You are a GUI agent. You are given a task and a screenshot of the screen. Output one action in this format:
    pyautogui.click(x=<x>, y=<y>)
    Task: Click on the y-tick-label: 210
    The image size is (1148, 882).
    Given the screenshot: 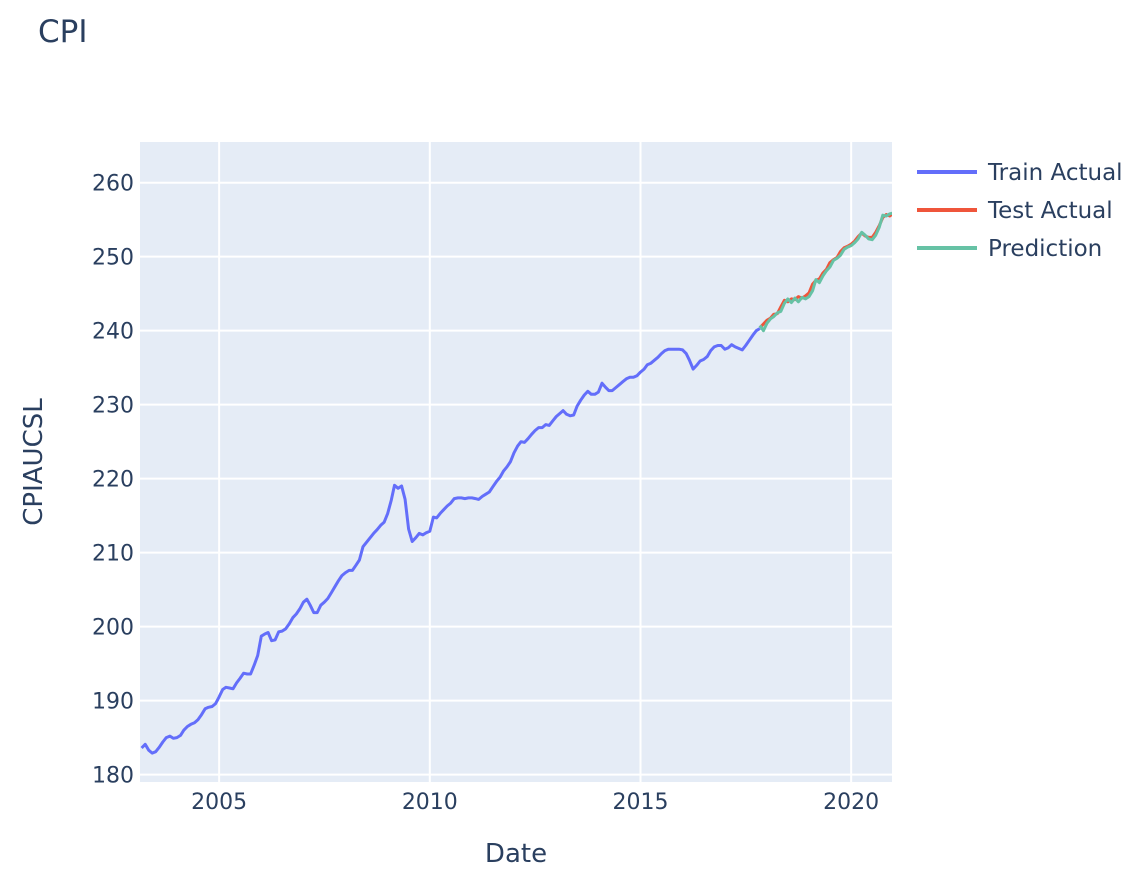 What is the action you would take?
    pyautogui.click(x=113, y=554)
    